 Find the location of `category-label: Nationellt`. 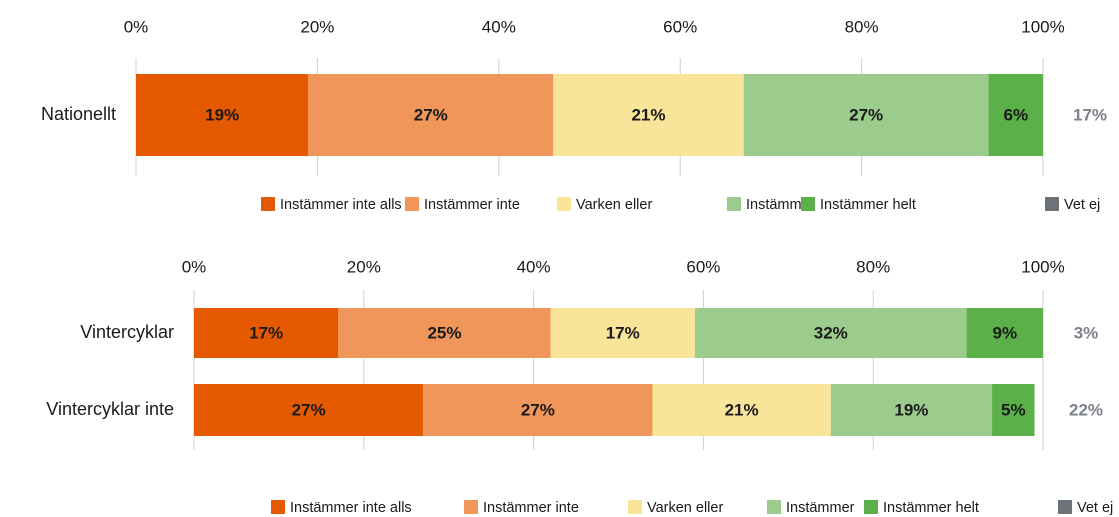

category-label: Nationellt is located at coordinates (78, 114).